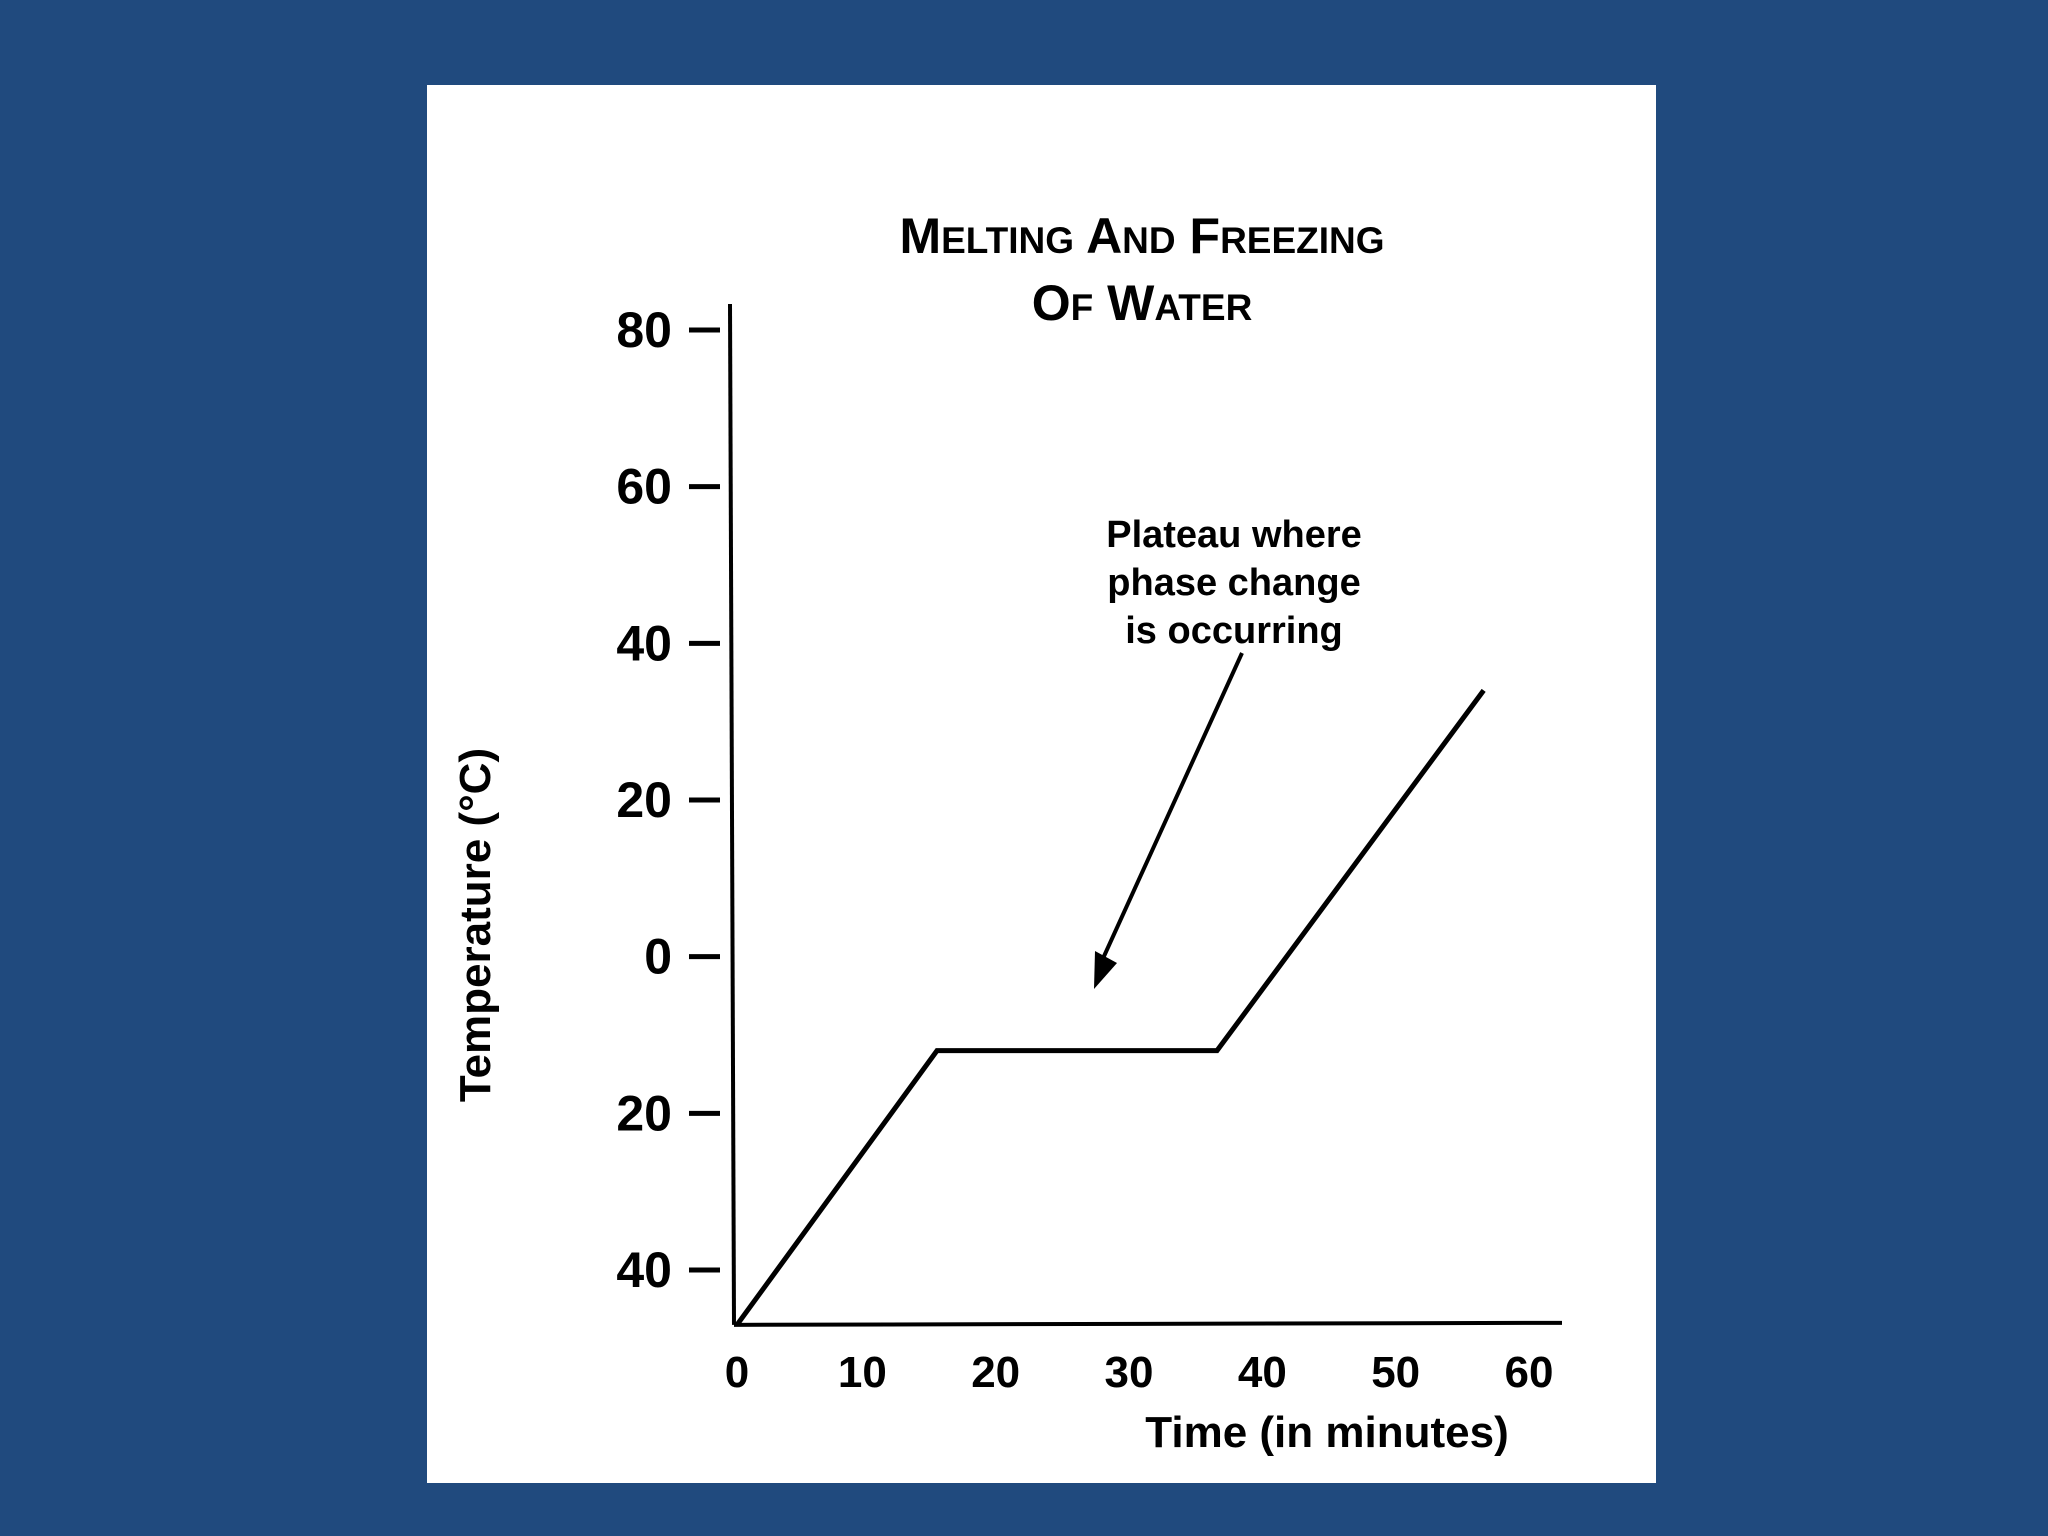 This screenshot has width=2048, height=1536. Describe the element at coordinates (1262, 1372) in the screenshot. I see `x-tick-label: 40` at that location.